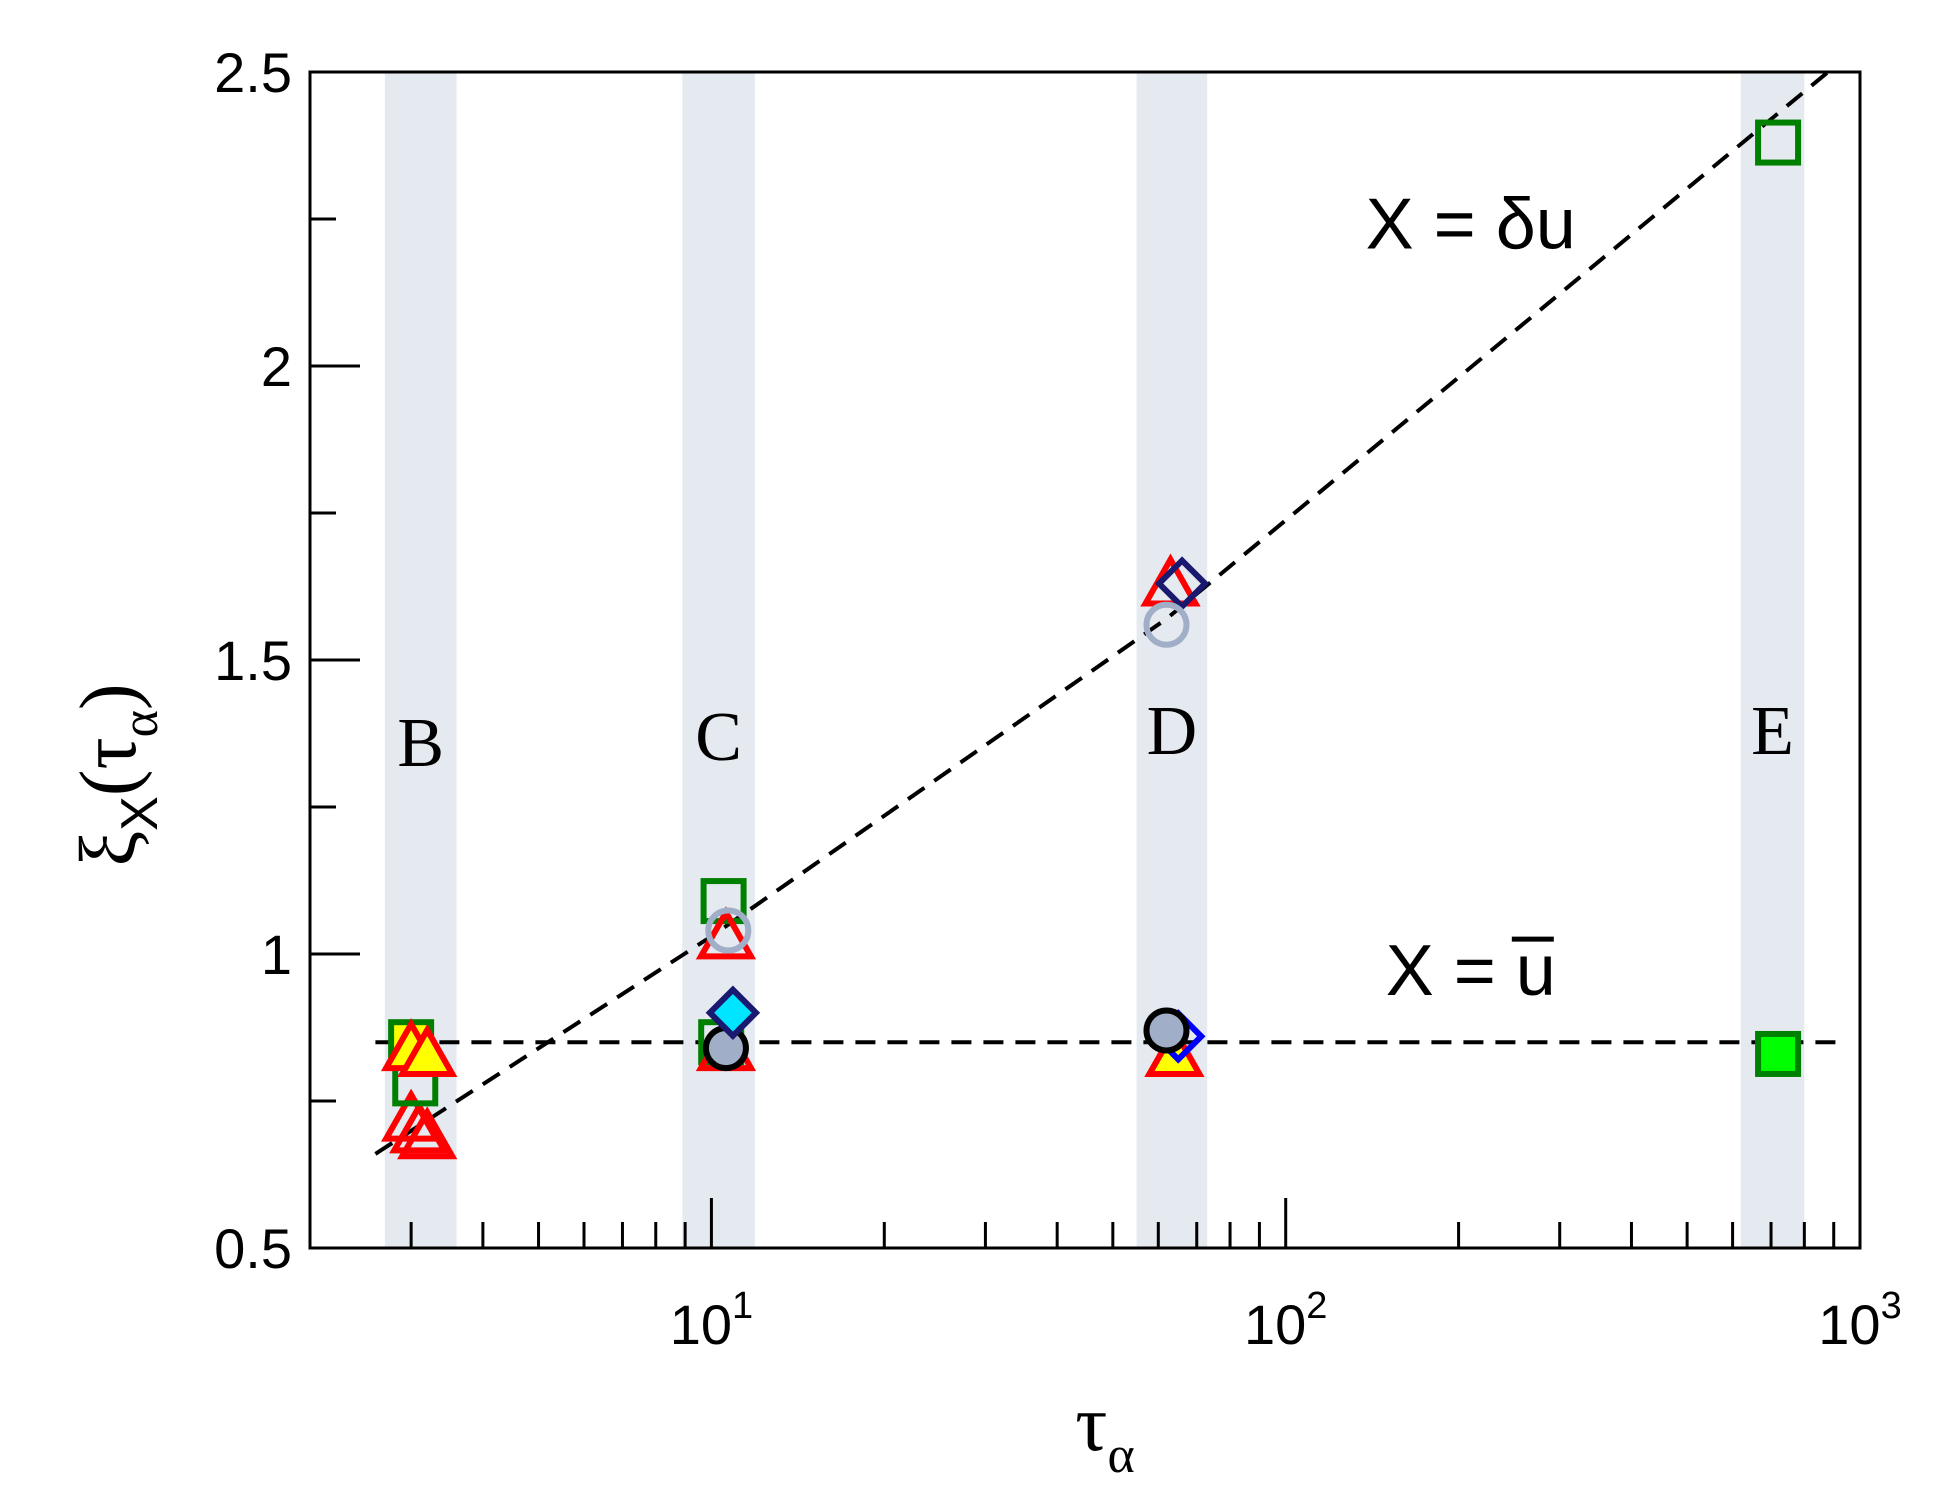  What do you see at coordinates (1120, 1455) in the screenshot?
I see `x-axis-title-subscript: α` at bounding box center [1120, 1455].